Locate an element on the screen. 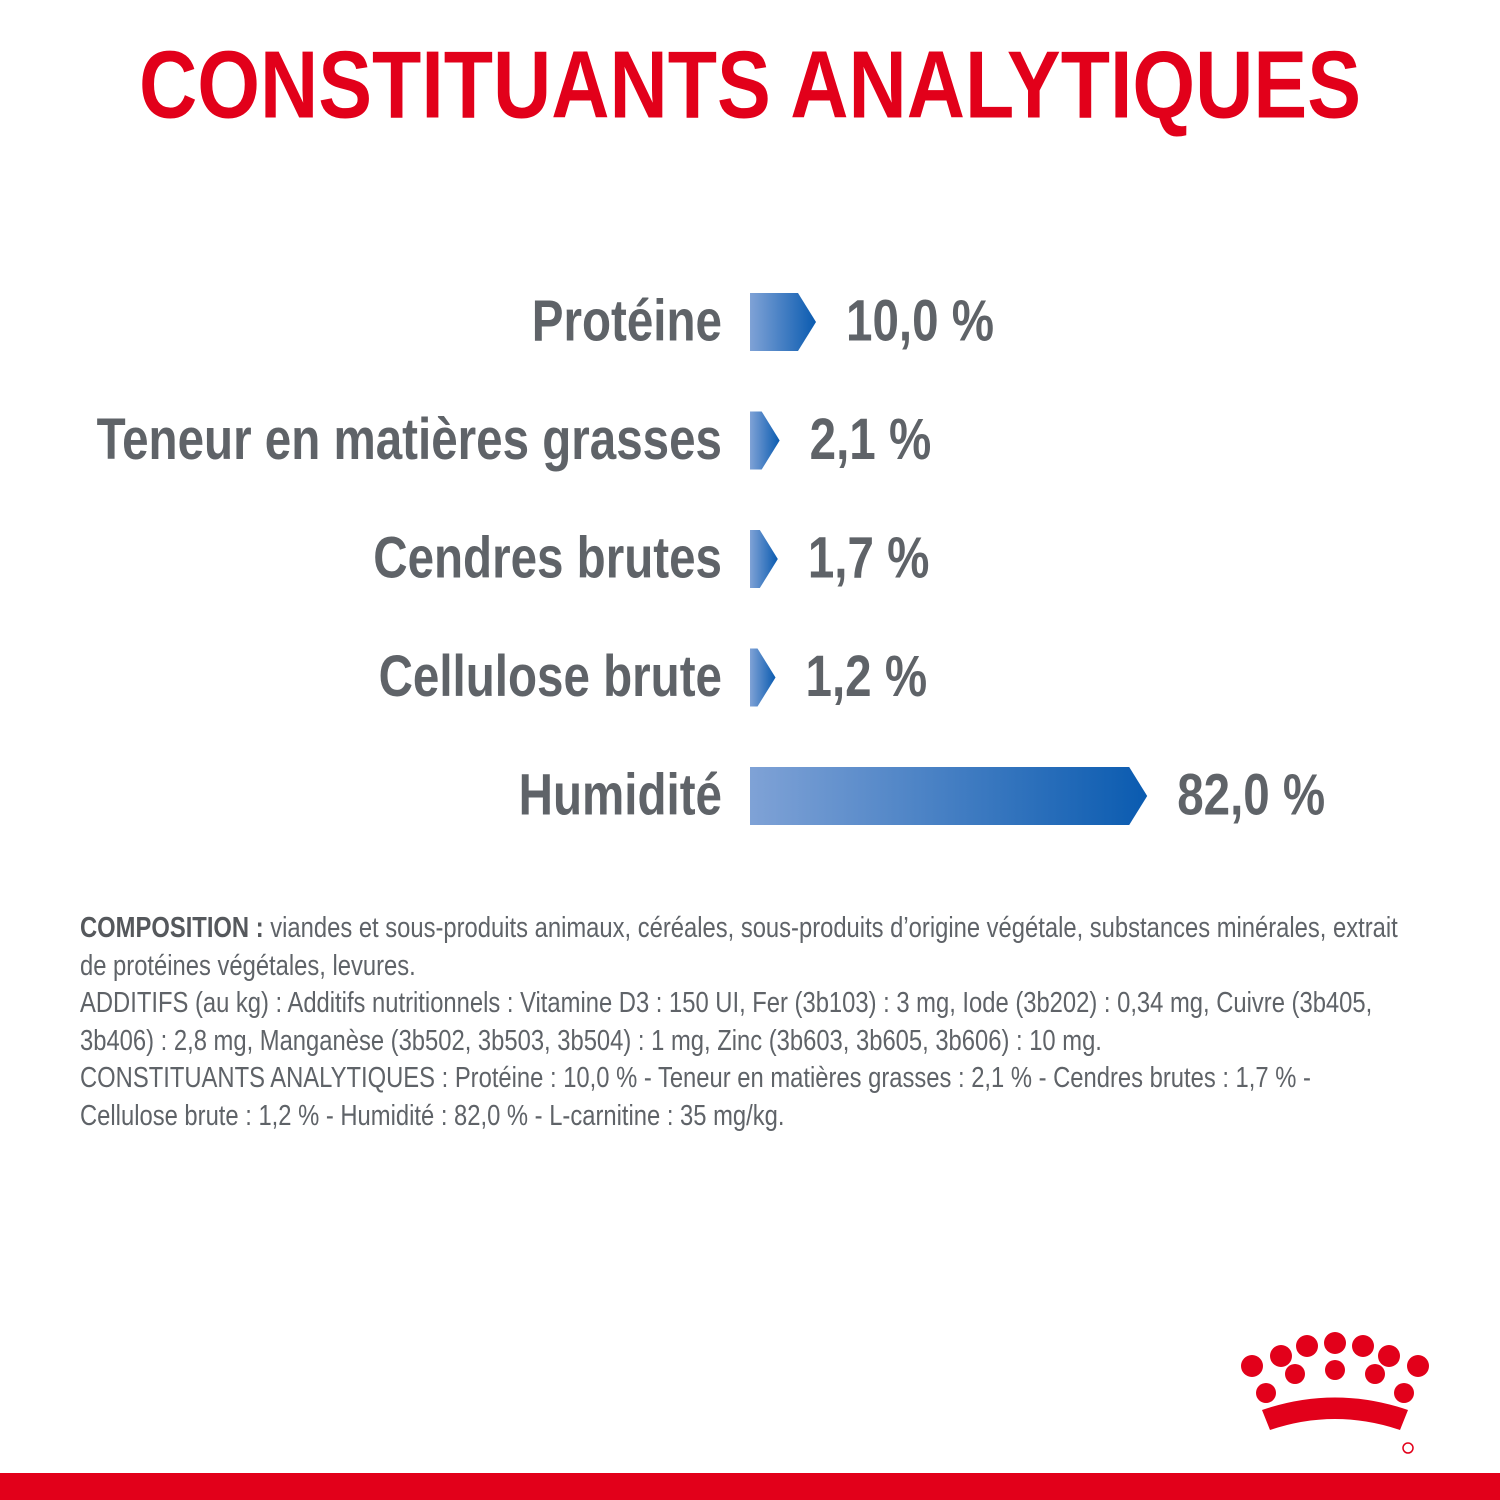  value-label: 10,0 % is located at coordinates (920, 321).